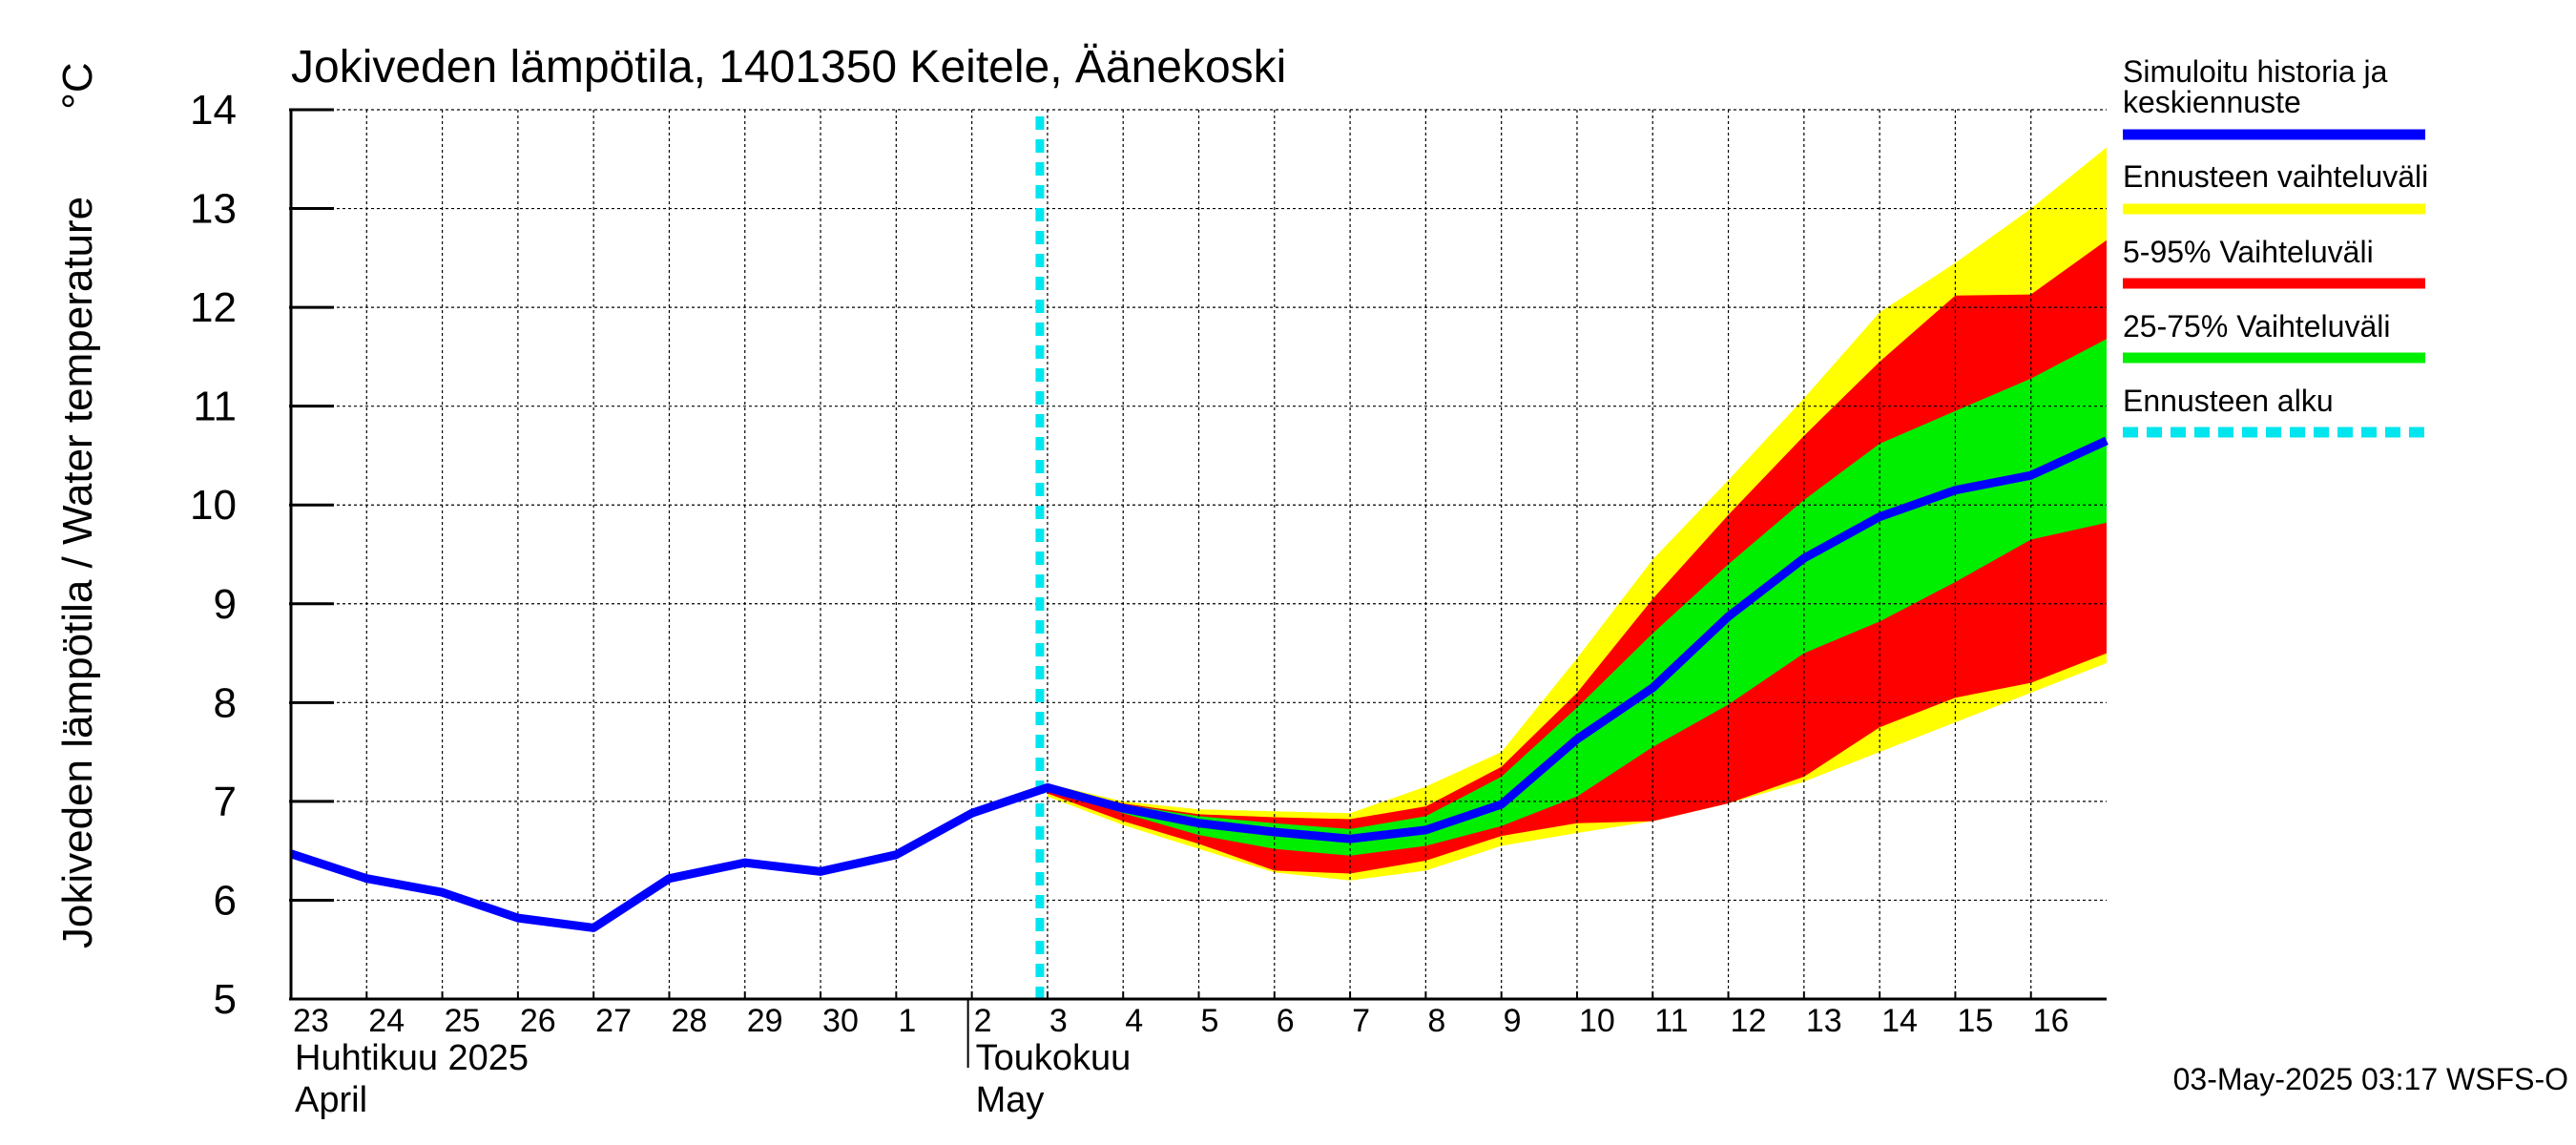  I want to click on legend-label: Ennusteen vaihteluväli, so click(2275, 177).